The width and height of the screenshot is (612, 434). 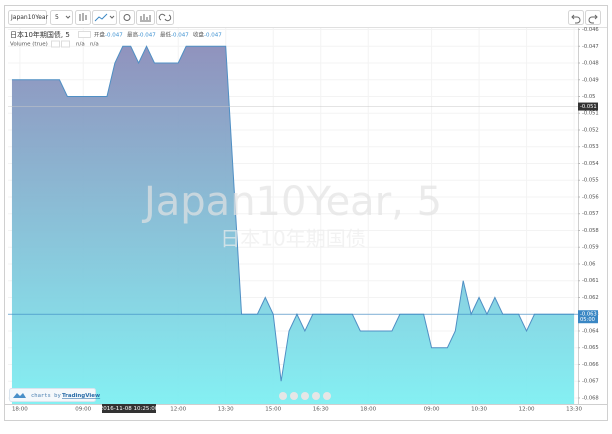 I want to click on y-tick-label: -0.061, so click(x=590, y=281).